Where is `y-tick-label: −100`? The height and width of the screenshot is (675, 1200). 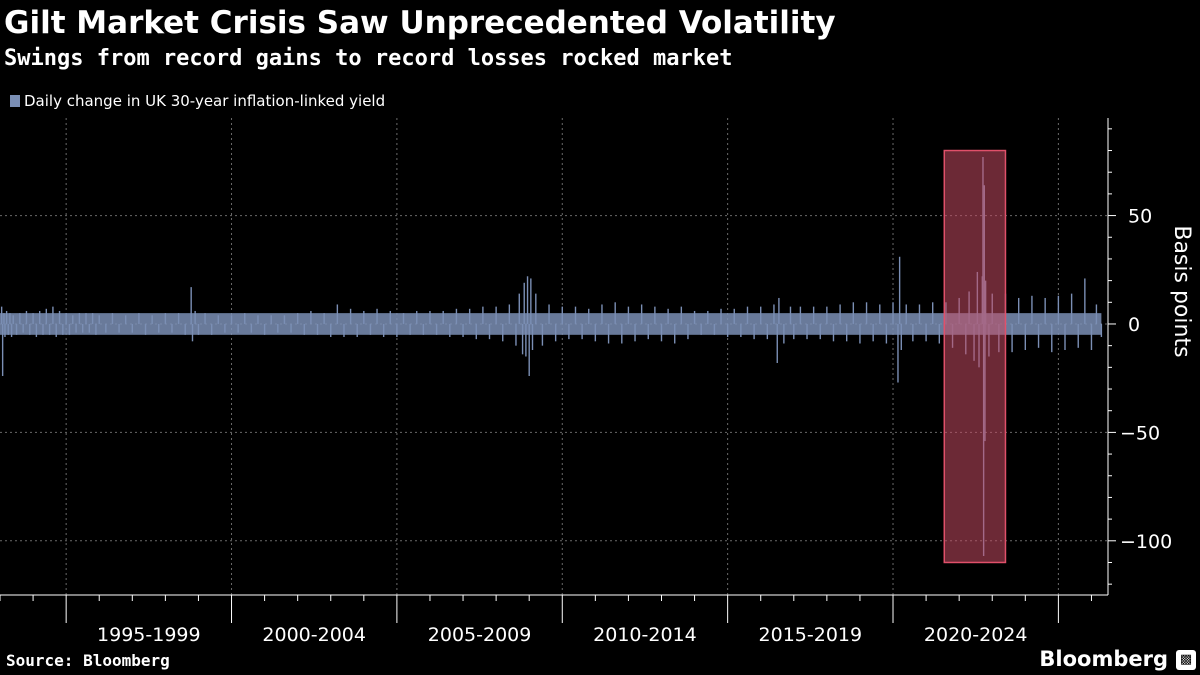 y-tick-label: −100 is located at coordinates (1146, 542).